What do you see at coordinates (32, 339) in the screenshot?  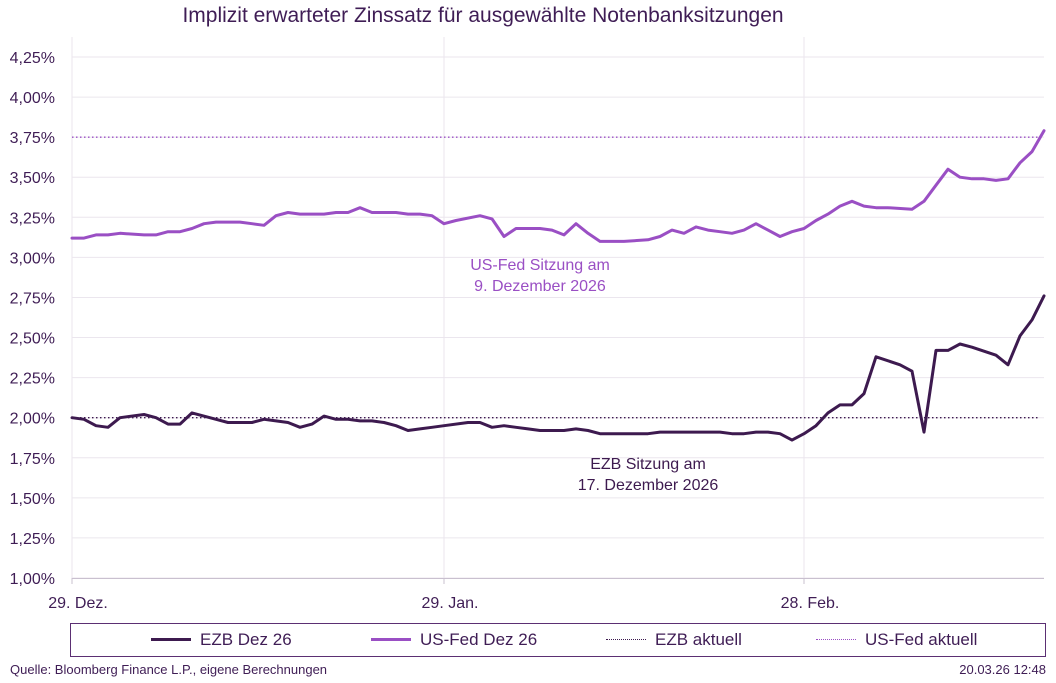 I see `y-tick-label: 2,50%` at bounding box center [32, 339].